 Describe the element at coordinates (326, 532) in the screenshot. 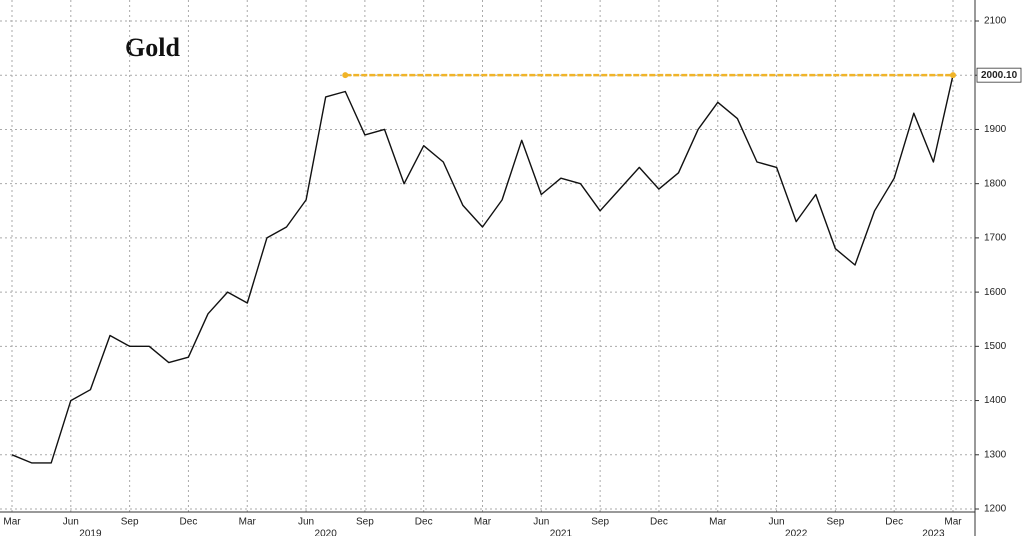

I see `x-year-label: 2020` at that location.